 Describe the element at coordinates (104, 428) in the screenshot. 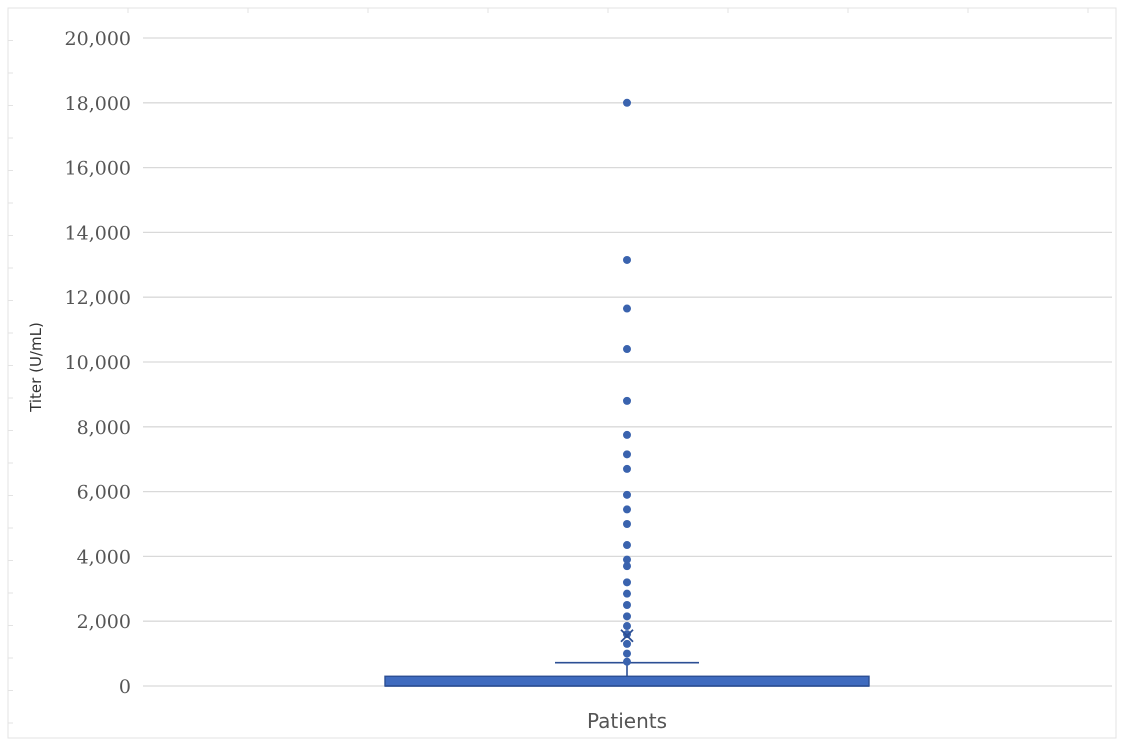

I see `y-tick-label: 8,000` at that location.